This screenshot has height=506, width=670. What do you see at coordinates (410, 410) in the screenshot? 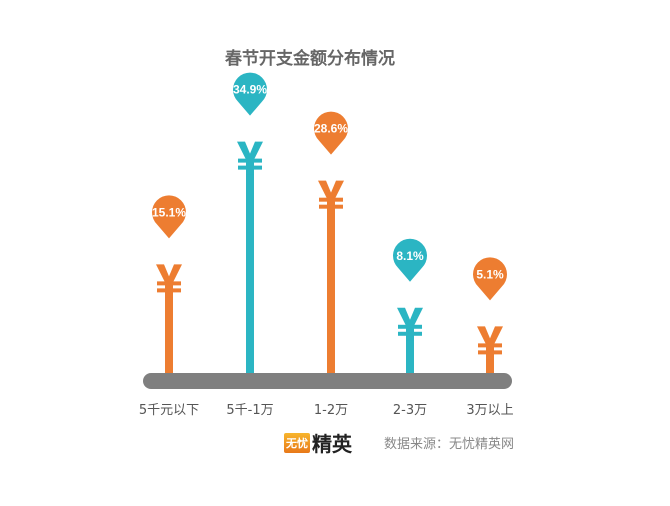
I see `x-tick-label: 2-3万` at bounding box center [410, 410].